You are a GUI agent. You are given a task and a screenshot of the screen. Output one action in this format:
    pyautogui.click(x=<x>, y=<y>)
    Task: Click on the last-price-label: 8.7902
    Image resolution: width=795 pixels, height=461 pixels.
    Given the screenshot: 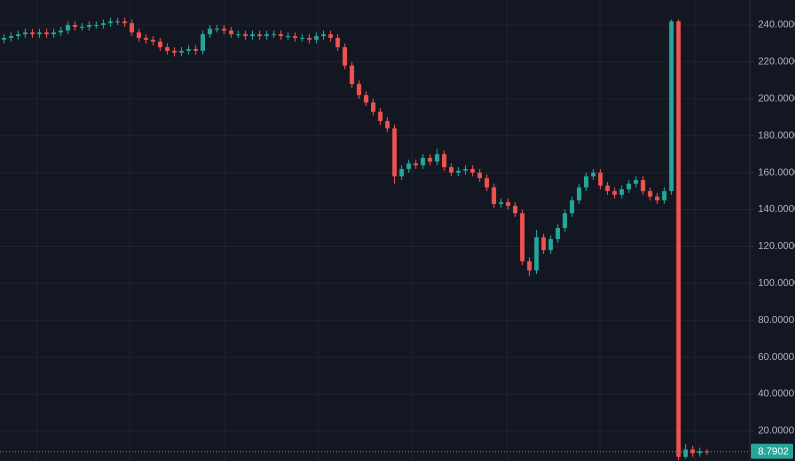 What is the action you would take?
    pyautogui.click(x=773, y=451)
    